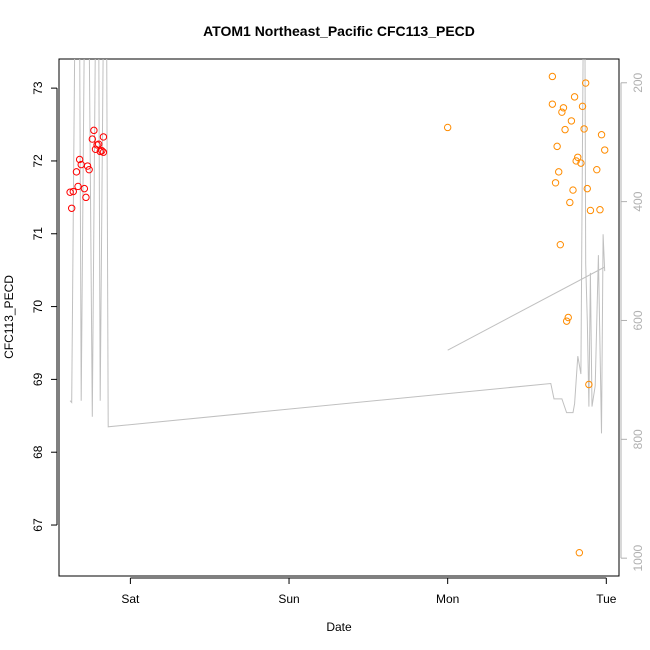  What do you see at coordinates (526, 308) in the screenshot?
I see `trend-line` at bounding box center [526, 308].